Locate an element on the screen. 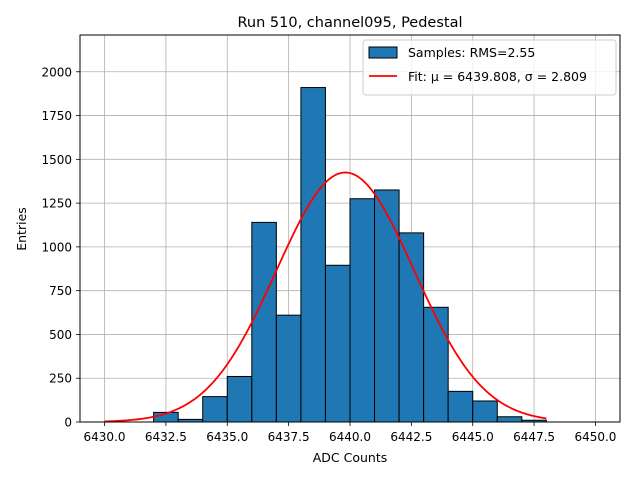 This screenshot has height=485, width=640. y-tick-label: 1250 is located at coordinates (56, 204).